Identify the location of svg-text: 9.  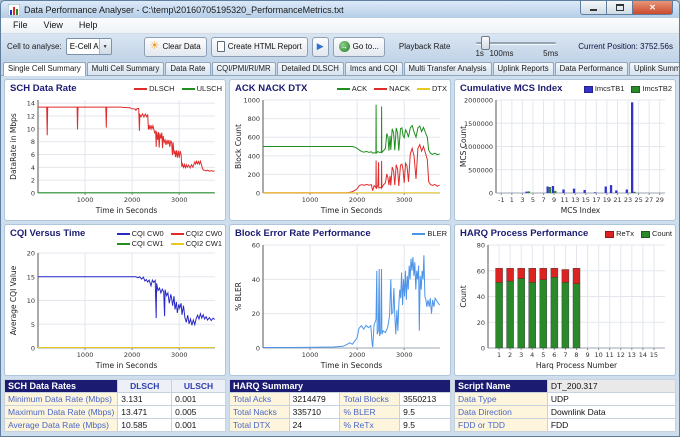
(554, 200).